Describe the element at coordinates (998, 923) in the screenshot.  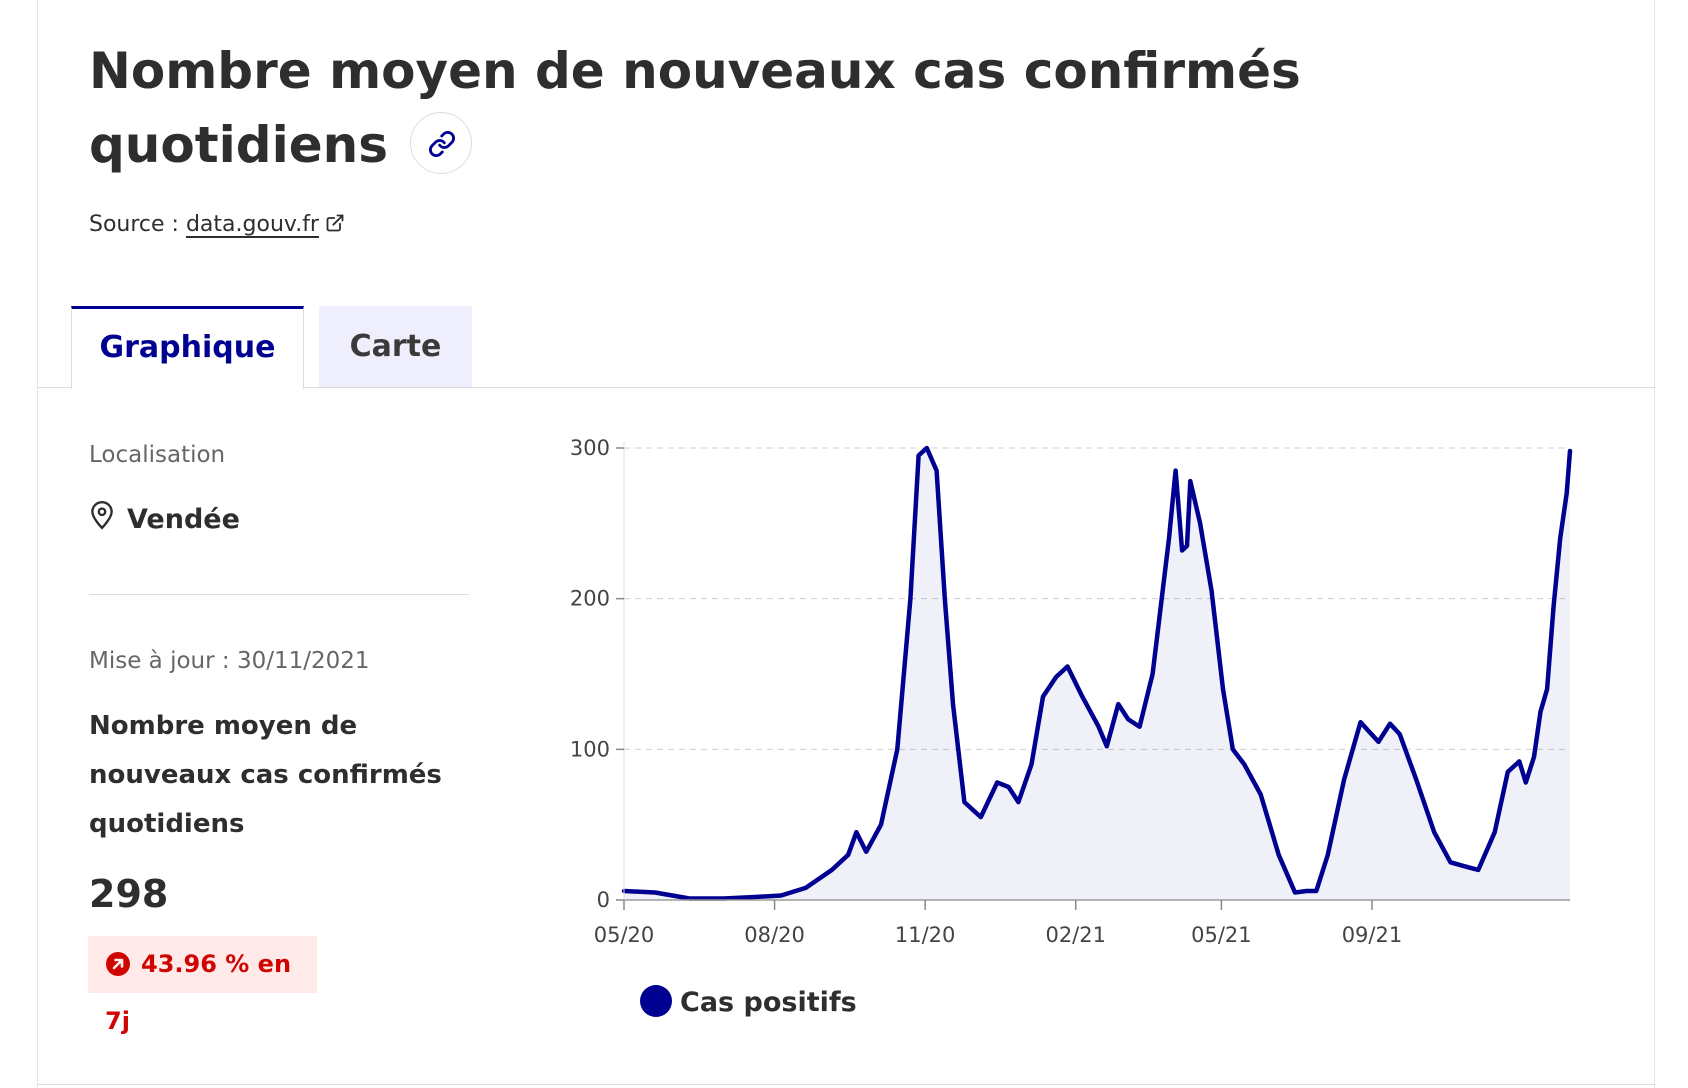
I see `x-axis-ticks: 05/20 08/20 11/20 02/21 05/21 09/21` at that location.